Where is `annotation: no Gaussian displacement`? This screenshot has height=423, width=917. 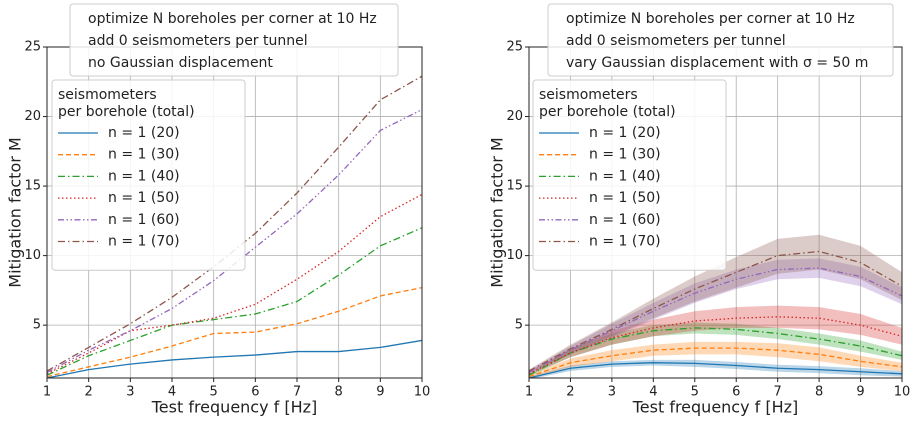 annotation: no Gaussian displacement is located at coordinates (180, 63).